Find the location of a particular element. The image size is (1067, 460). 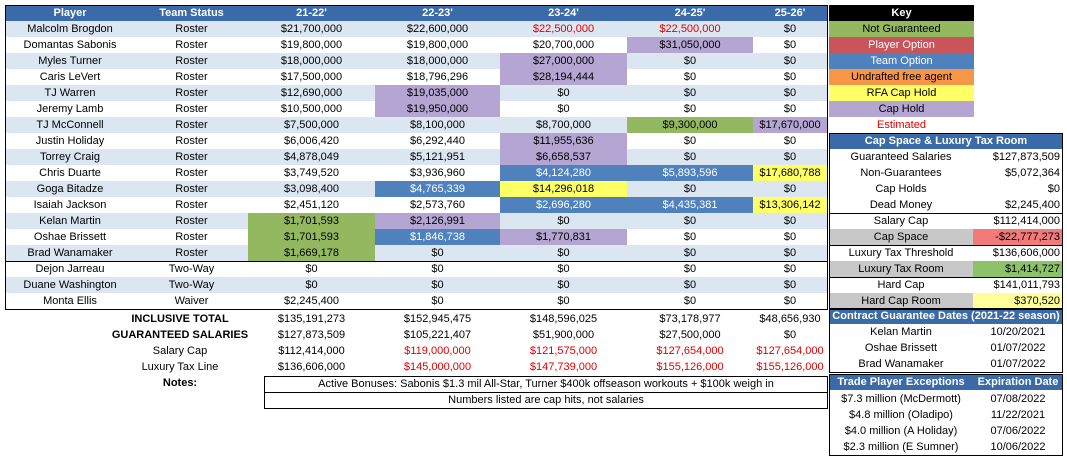

salary-cell: $9,300,000 is located at coordinates (690, 125).